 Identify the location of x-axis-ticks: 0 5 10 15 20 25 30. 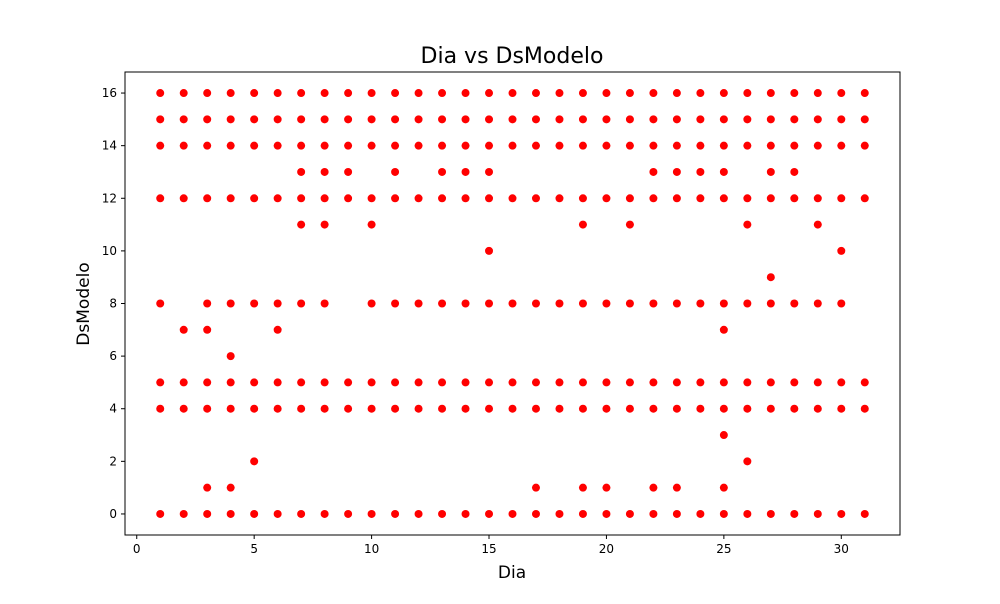
(491, 545).